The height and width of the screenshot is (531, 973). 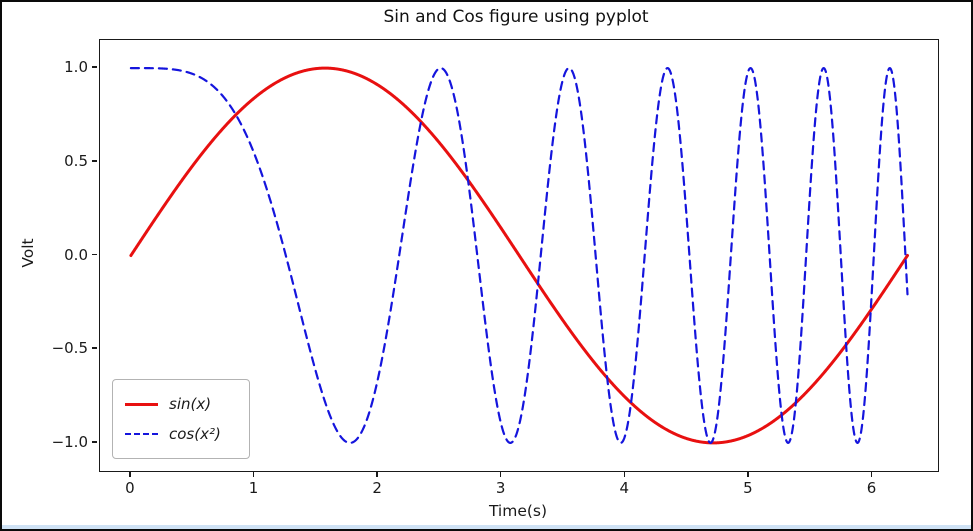 I want to click on x-tick-label: 2, so click(x=377, y=488).